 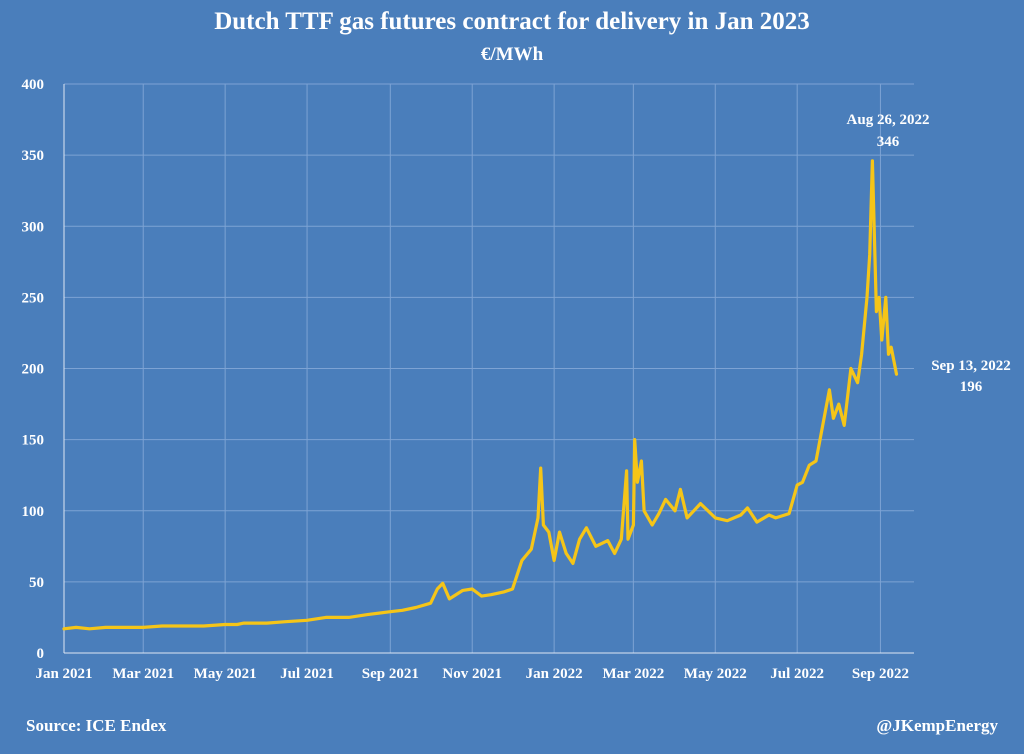 I want to click on y-tick-label: 350, so click(x=33, y=156).